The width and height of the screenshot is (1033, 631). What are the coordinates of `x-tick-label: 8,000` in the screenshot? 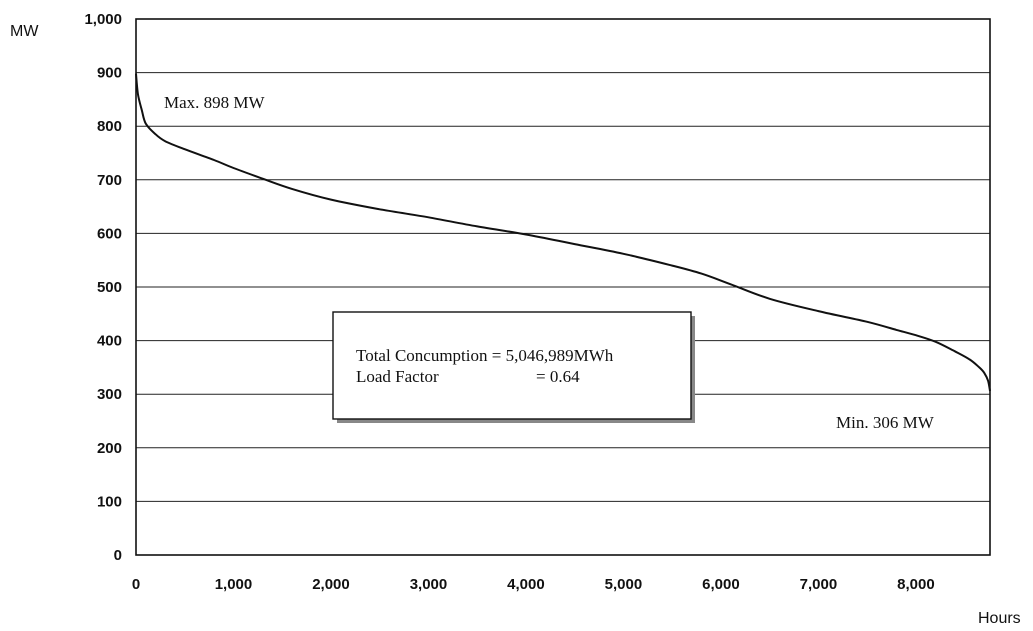 It's located at (916, 584).